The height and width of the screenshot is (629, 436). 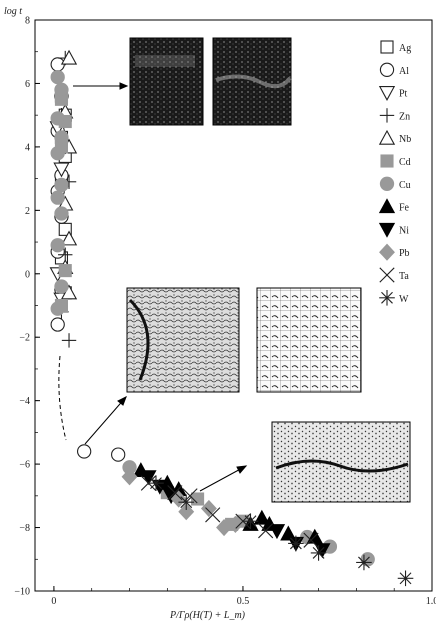 What do you see at coordinates (404, 299) in the screenshot?
I see `legend-label-w: W` at bounding box center [404, 299].